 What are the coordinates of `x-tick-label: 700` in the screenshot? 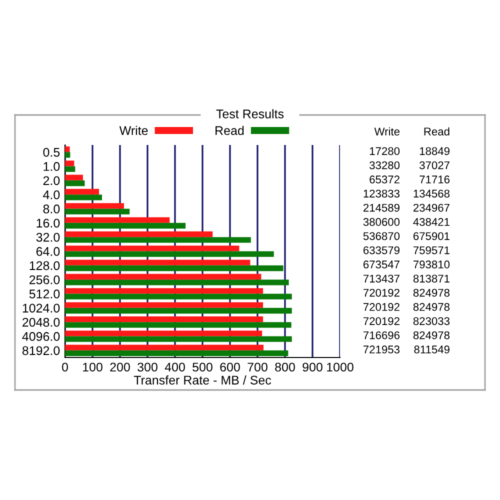 It's located at (258, 367).